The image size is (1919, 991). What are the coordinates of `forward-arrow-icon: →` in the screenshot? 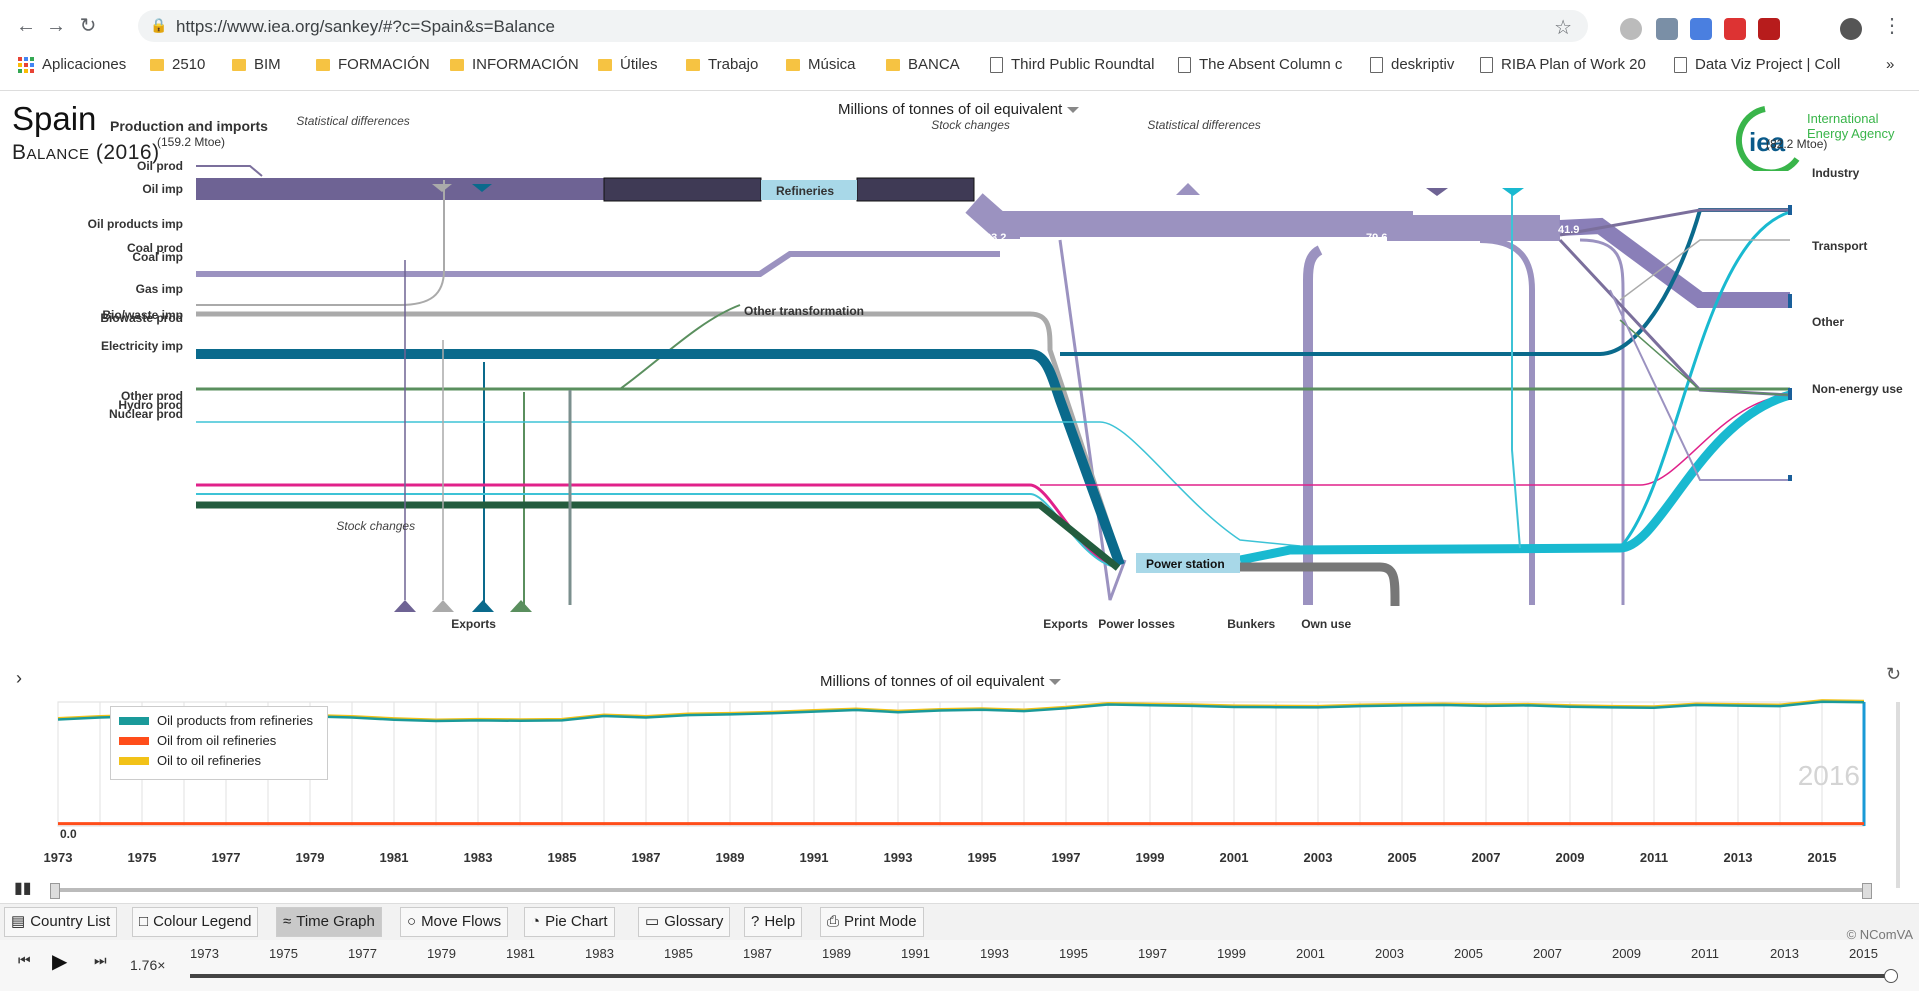 It's located at (56, 26).